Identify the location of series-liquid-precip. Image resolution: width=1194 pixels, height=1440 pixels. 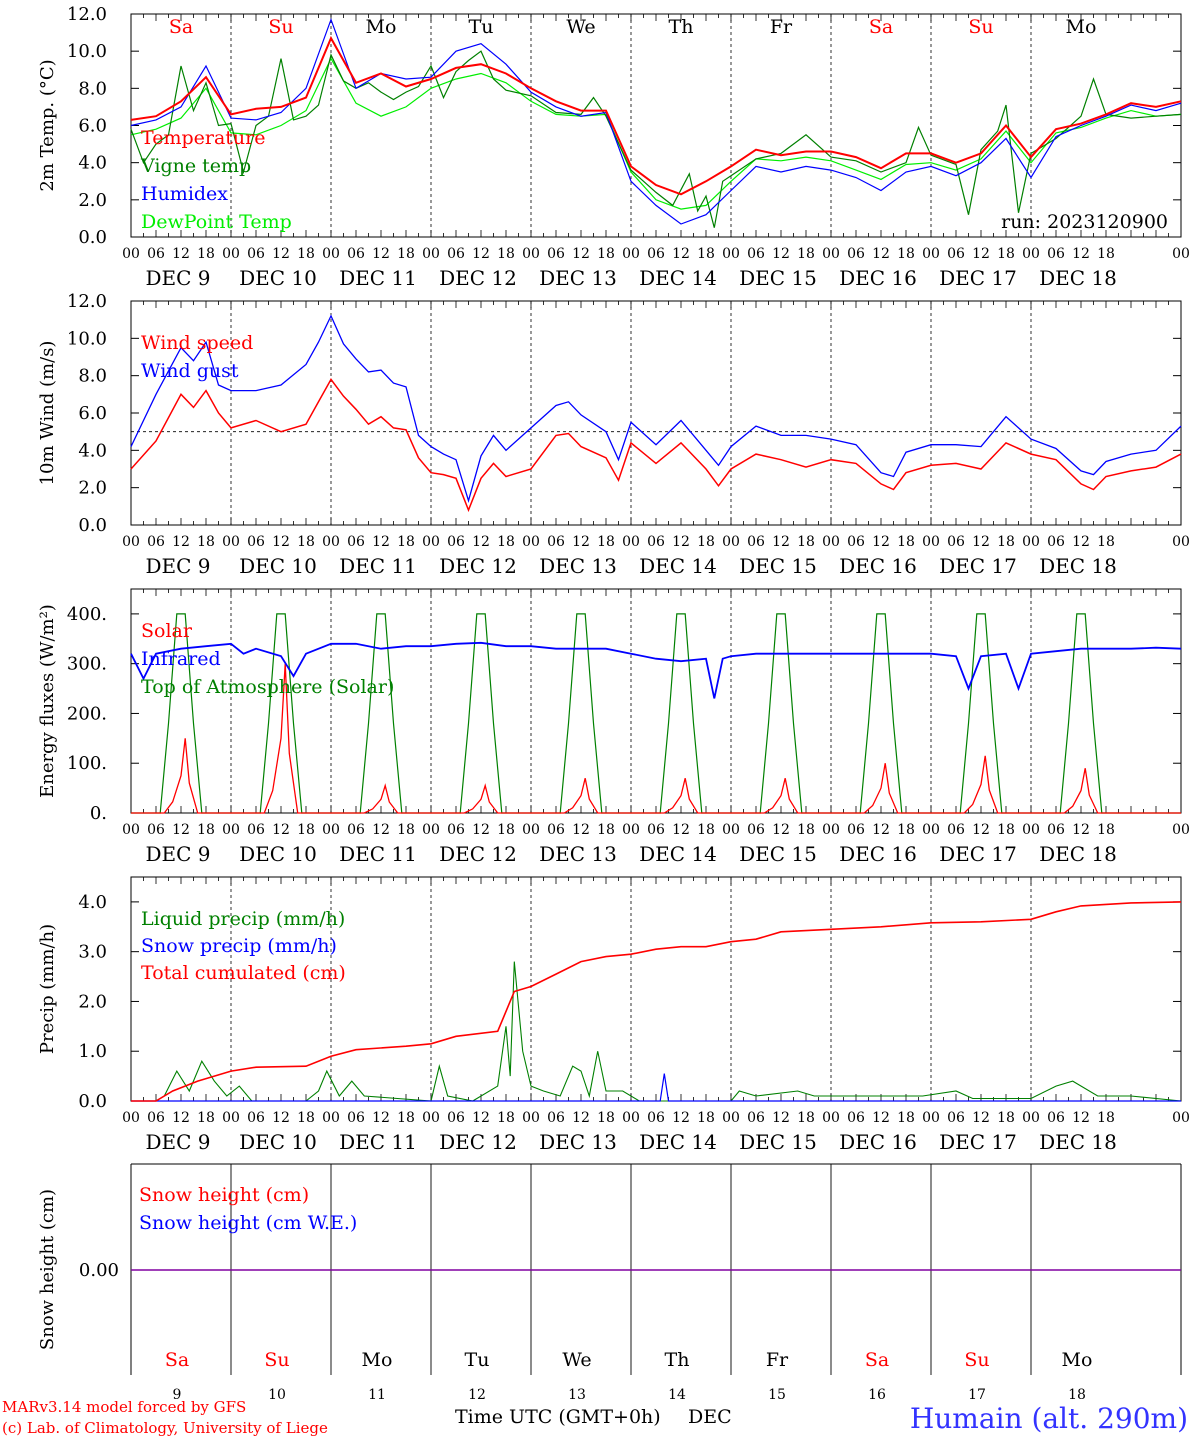
(656, 1031).